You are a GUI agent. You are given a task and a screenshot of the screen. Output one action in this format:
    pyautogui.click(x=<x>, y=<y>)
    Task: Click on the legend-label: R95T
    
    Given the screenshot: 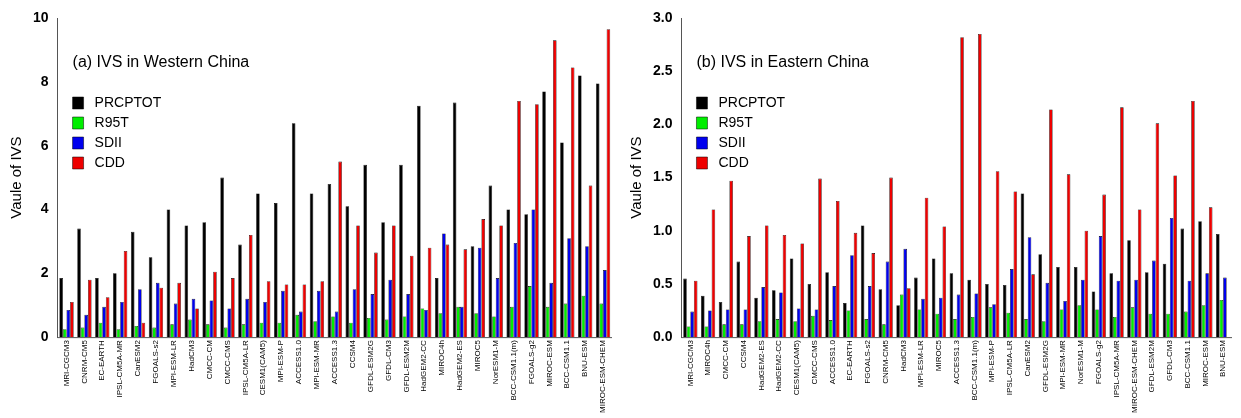 What is the action you would take?
    pyautogui.click(x=112, y=121)
    